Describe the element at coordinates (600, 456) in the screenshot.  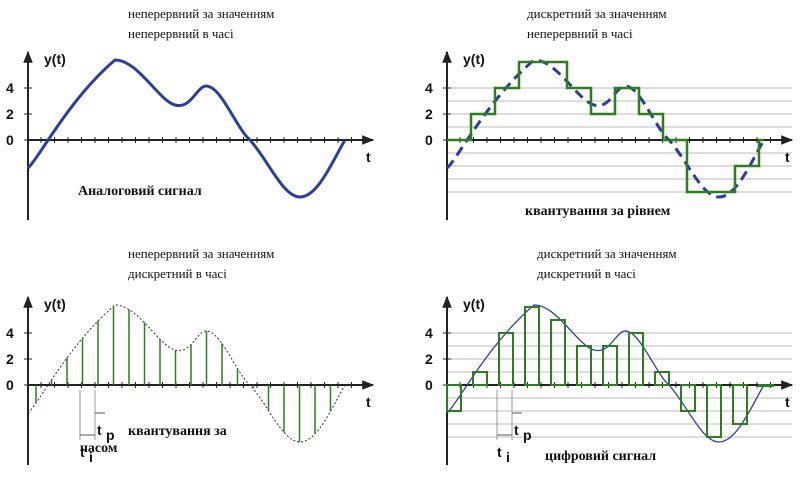
I see `note: цифровий сигнал` at that location.